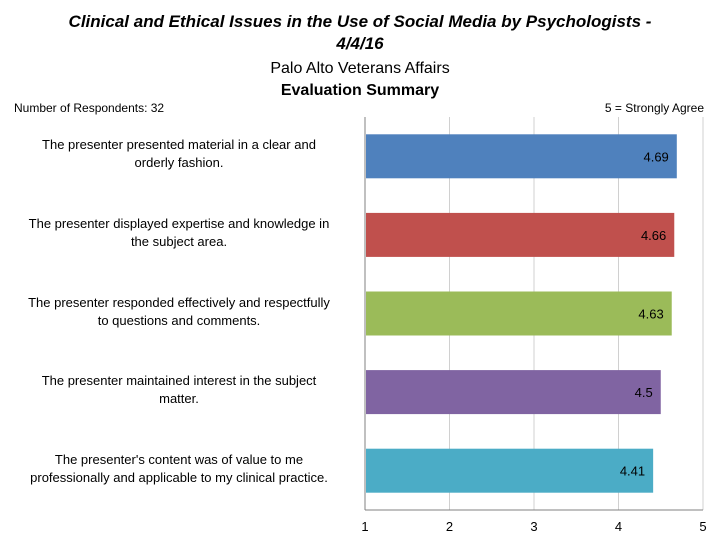  I want to click on category-label-line: orderly fashion., so click(179, 163).